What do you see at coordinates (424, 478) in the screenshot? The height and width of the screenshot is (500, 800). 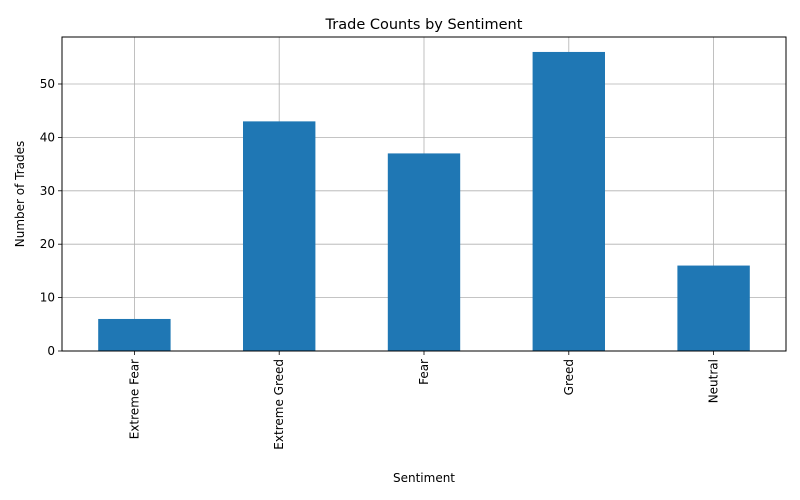 I see `x-axis-label: Sentiment` at bounding box center [424, 478].